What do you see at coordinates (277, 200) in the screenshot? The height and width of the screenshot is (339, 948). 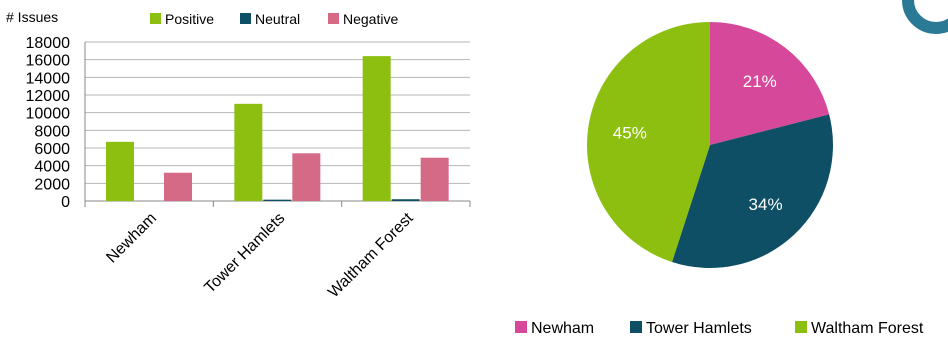 I see `bar-neutral-tower-hamlets` at bounding box center [277, 200].